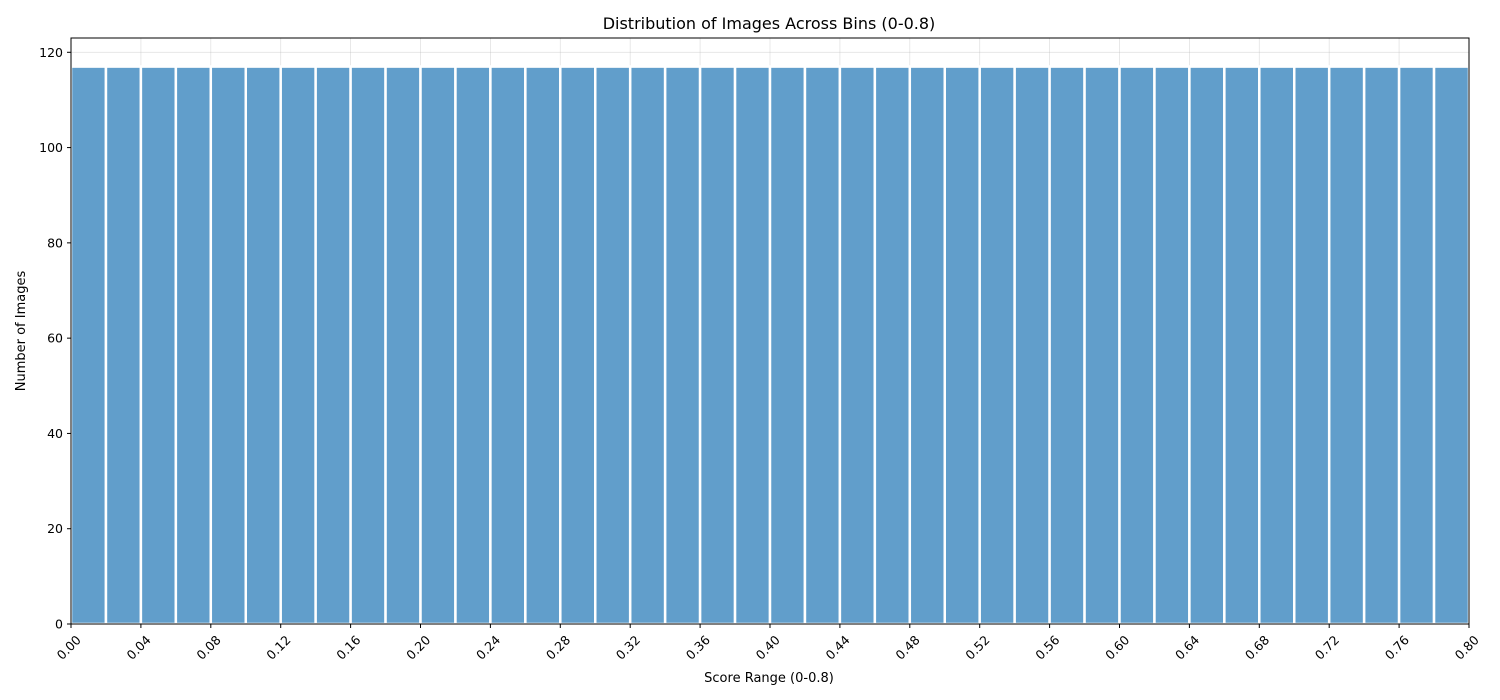 The width and height of the screenshot is (1500, 700). Describe the element at coordinates (55, 528) in the screenshot. I see `y-tick-label: 20` at that location.